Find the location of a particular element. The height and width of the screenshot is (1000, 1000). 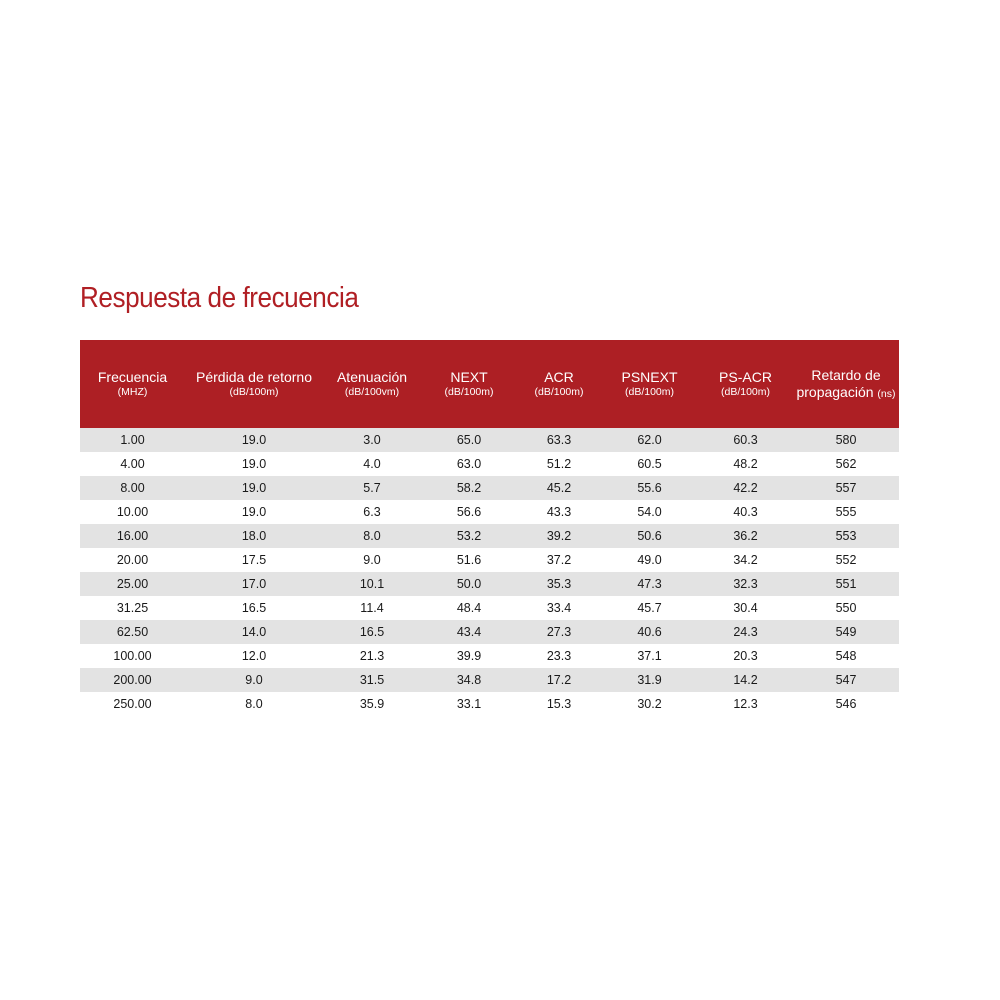

cell-psnext: 37.1 is located at coordinates (649, 656).